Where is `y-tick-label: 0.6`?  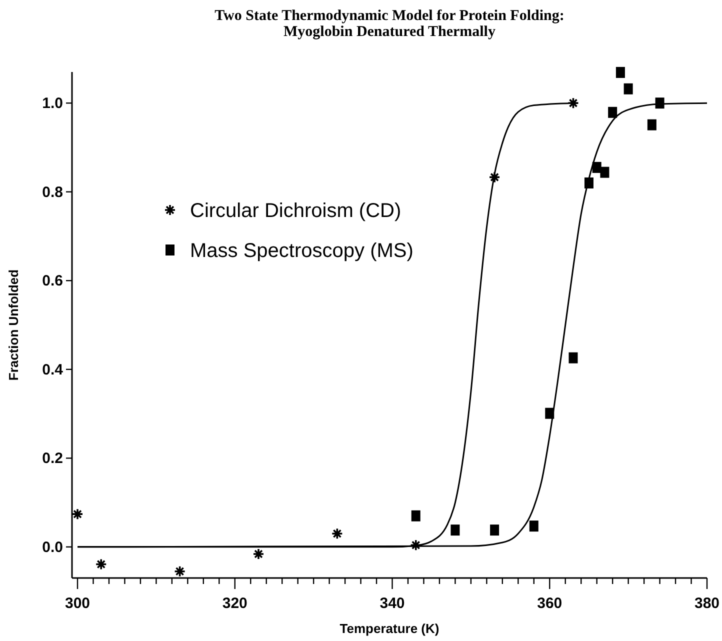
y-tick-label: 0.6 is located at coordinates (52, 281).